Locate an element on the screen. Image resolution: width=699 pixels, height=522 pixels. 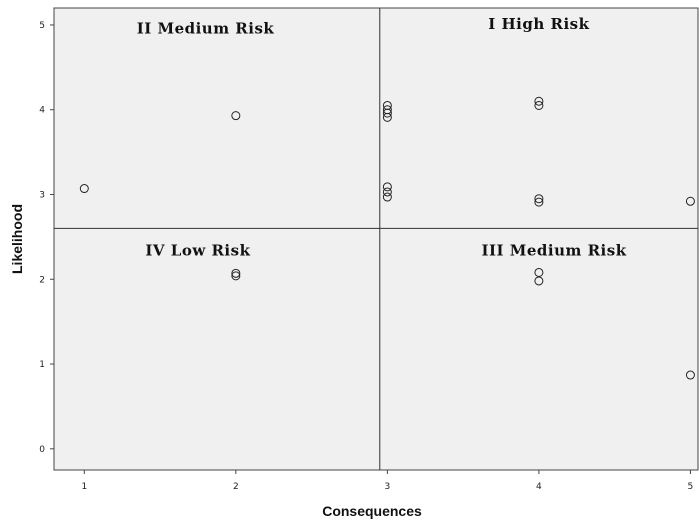
x-tick-label: 1 is located at coordinates (84, 487).